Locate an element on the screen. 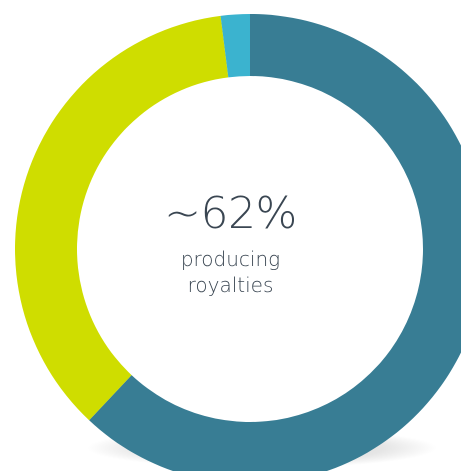 Image resolution: width=461 pixels, height=471 pixels. center-value: ~62% is located at coordinates (230, 213).